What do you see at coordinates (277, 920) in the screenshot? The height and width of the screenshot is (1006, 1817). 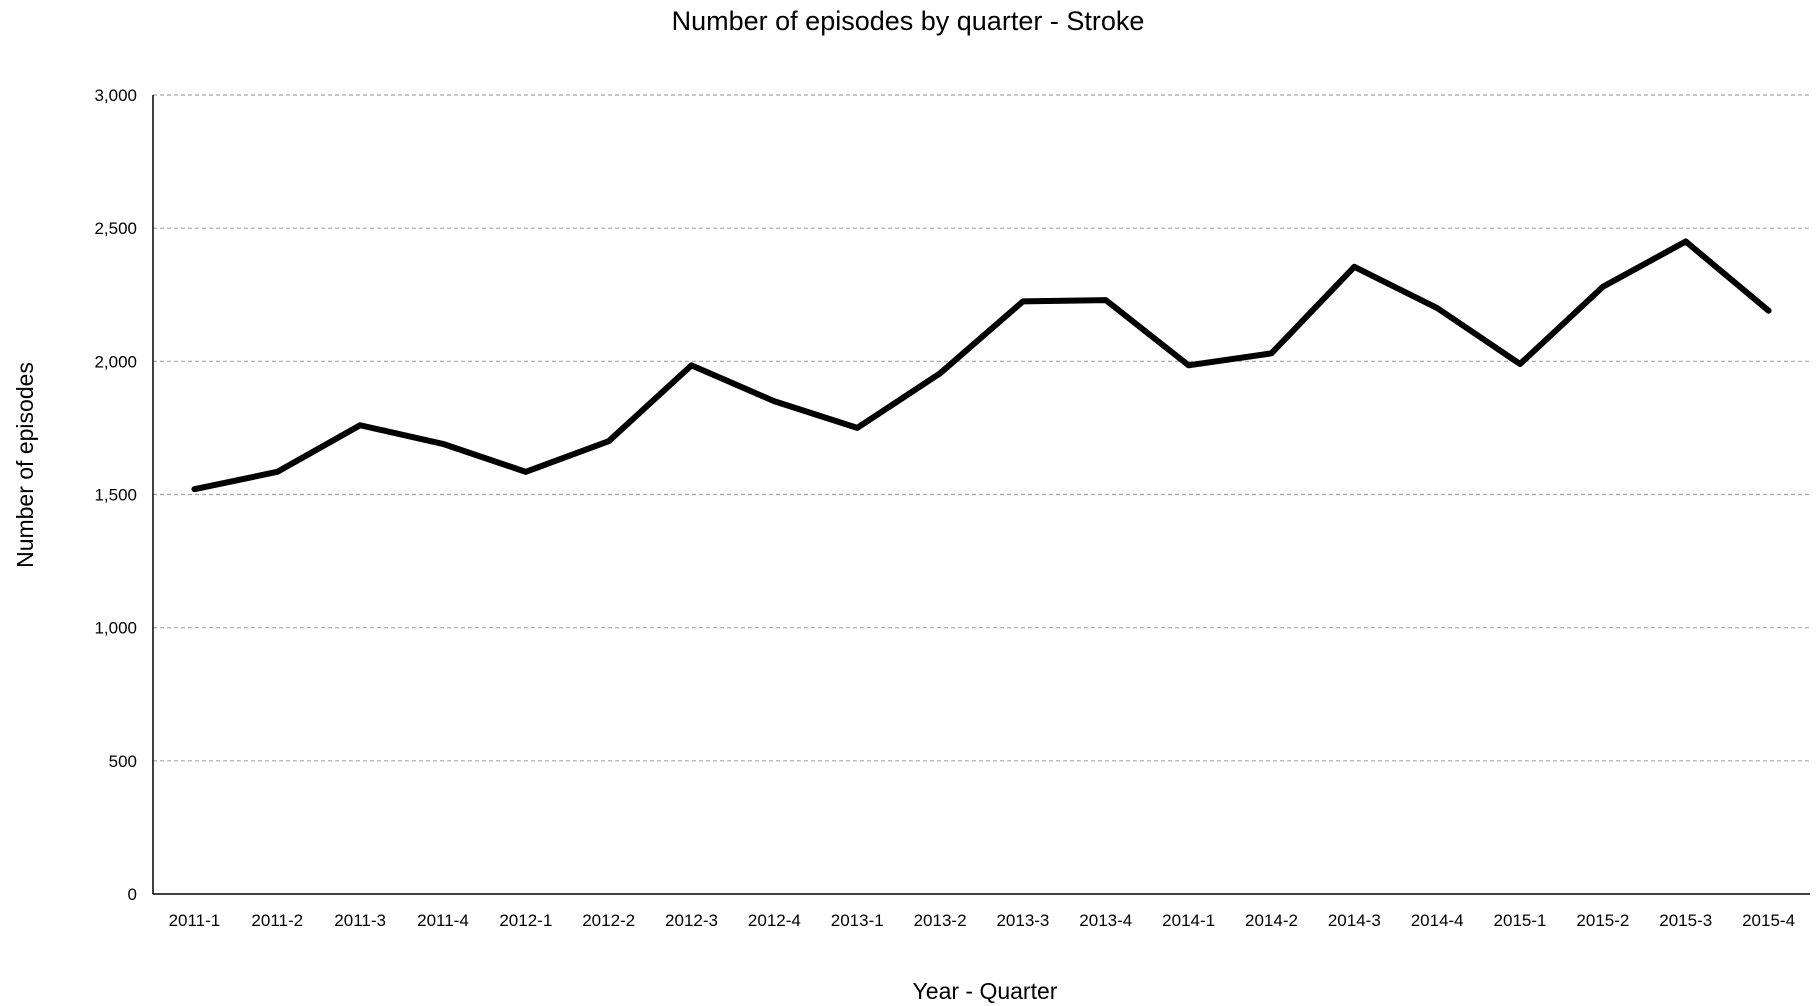 I see `x-tick-label: 2011-2` at bounding box center [277, 920].